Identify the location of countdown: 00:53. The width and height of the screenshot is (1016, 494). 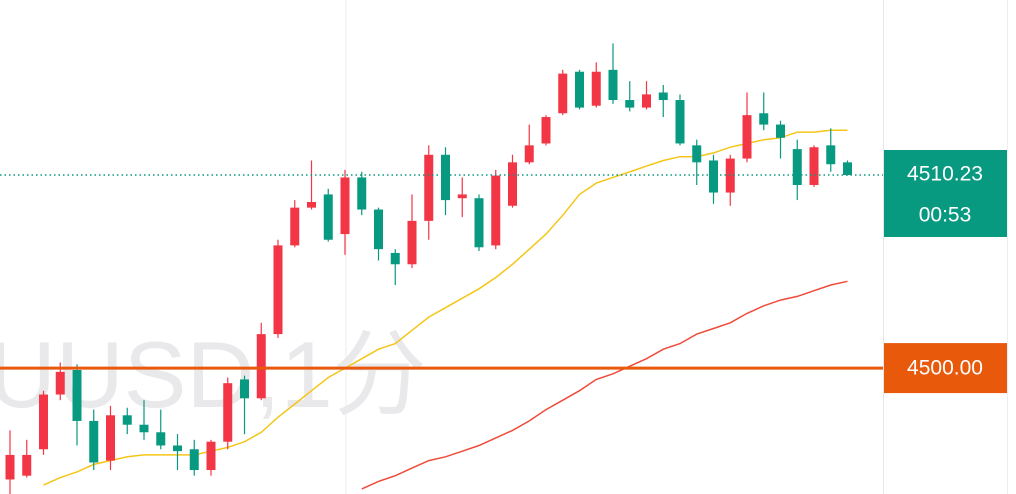
(945, 215).